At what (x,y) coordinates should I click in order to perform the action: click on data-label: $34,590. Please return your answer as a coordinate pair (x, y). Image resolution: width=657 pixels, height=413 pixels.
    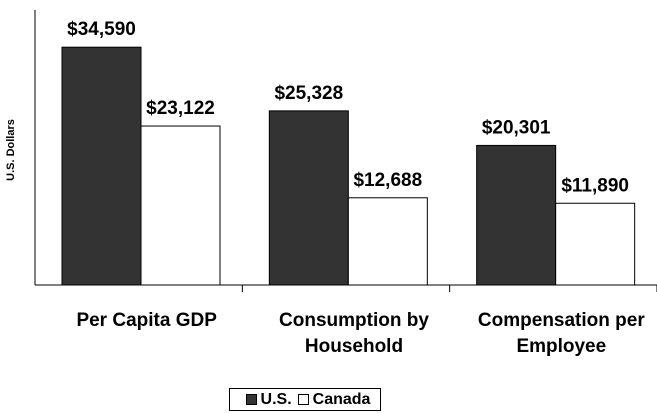
    Looking at the image, I should click on (101, 29).